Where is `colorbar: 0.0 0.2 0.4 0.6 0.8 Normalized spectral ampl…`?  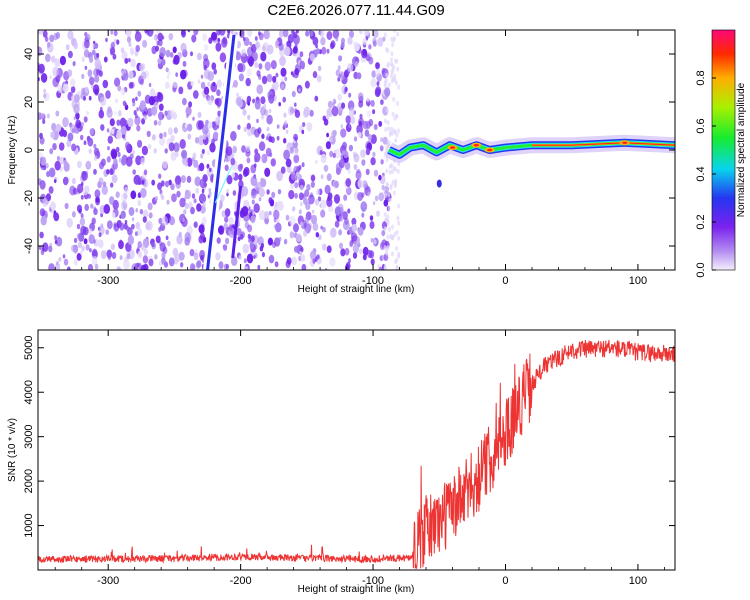
colorbar: 0.0 0.2 0.4 0.6 0.8 Normalized spectral ampl… is located at coordinates (721, 153).